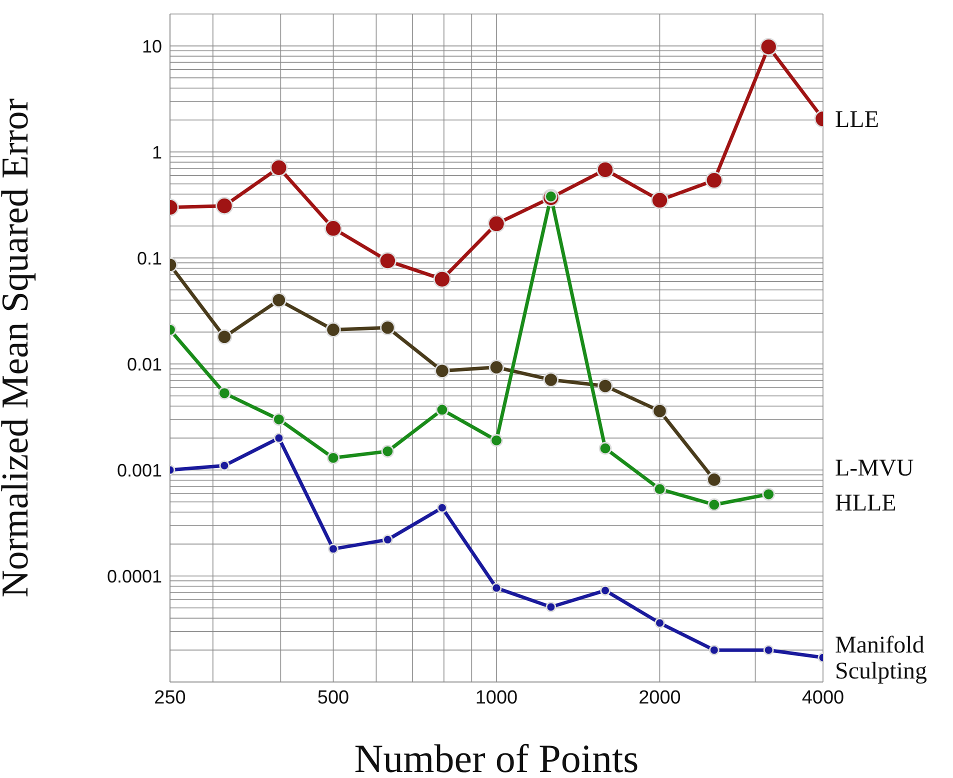 Image resolution: width=953 pixels, height=778 pixels. I want to click on y-tick-label: 0.001, so click(139, 470).